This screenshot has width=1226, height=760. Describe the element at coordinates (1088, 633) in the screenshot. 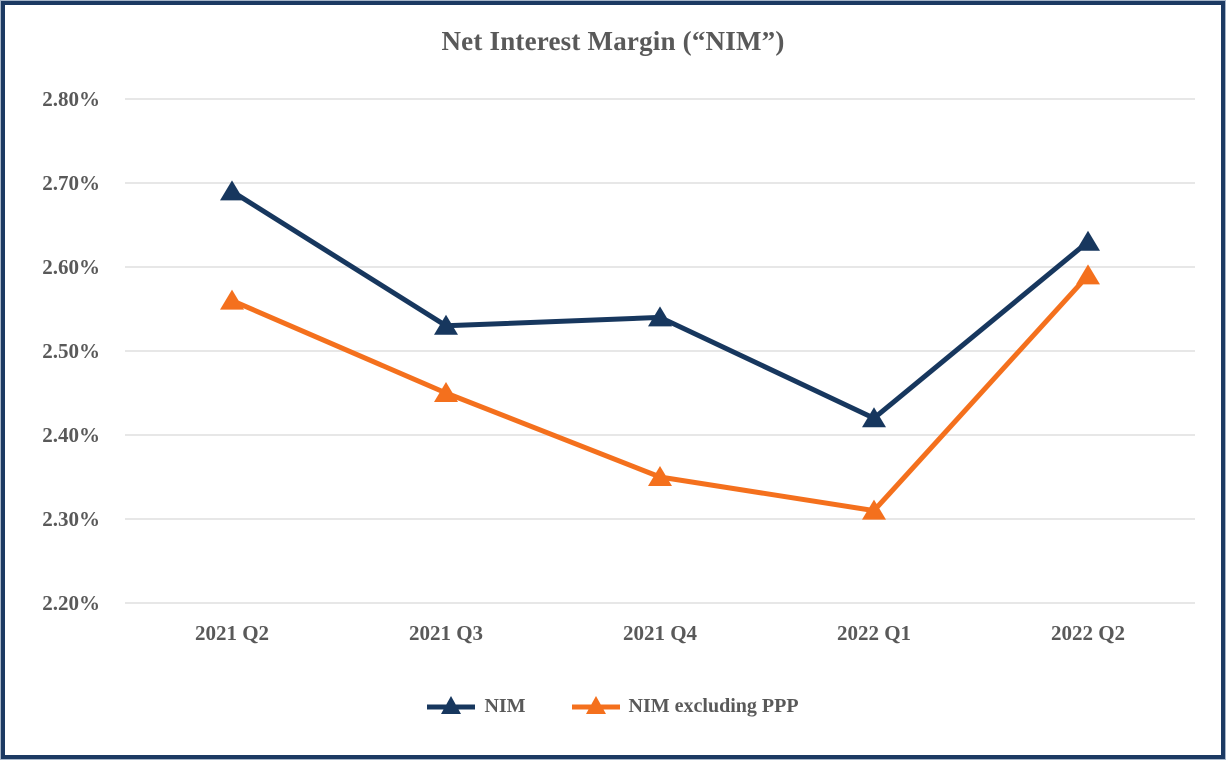

I see `x-axis-category-label: 2022 Q2` at that location.